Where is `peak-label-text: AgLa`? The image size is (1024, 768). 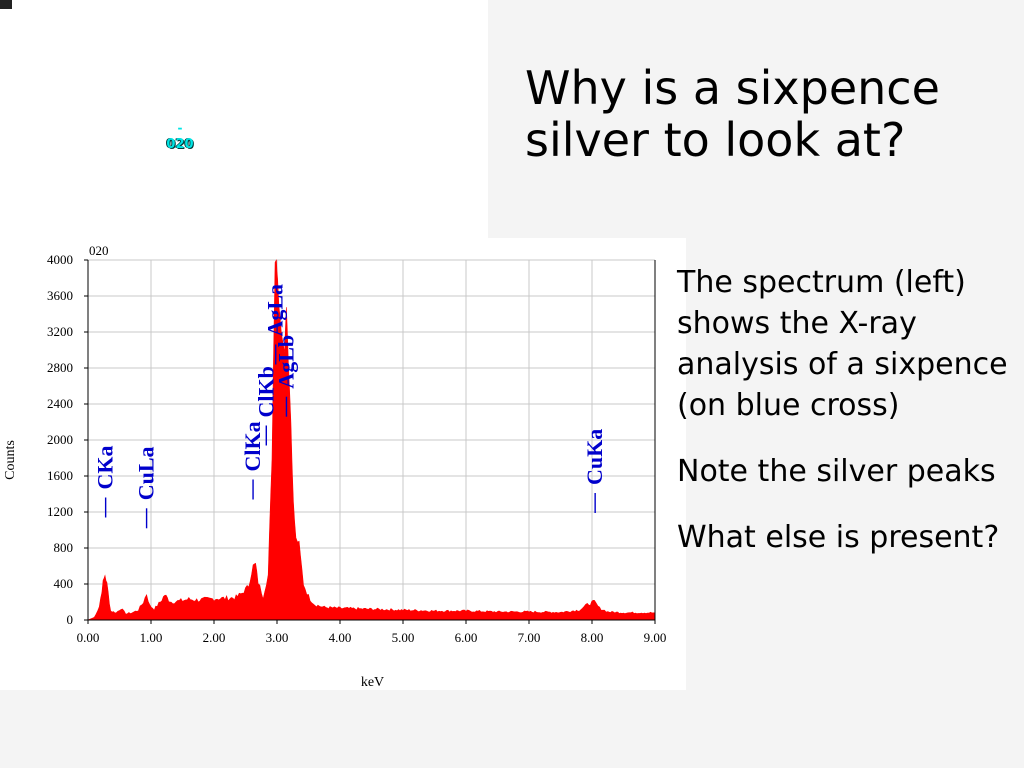
peak-label-text: AgLa is located at coordinates (275, 310).